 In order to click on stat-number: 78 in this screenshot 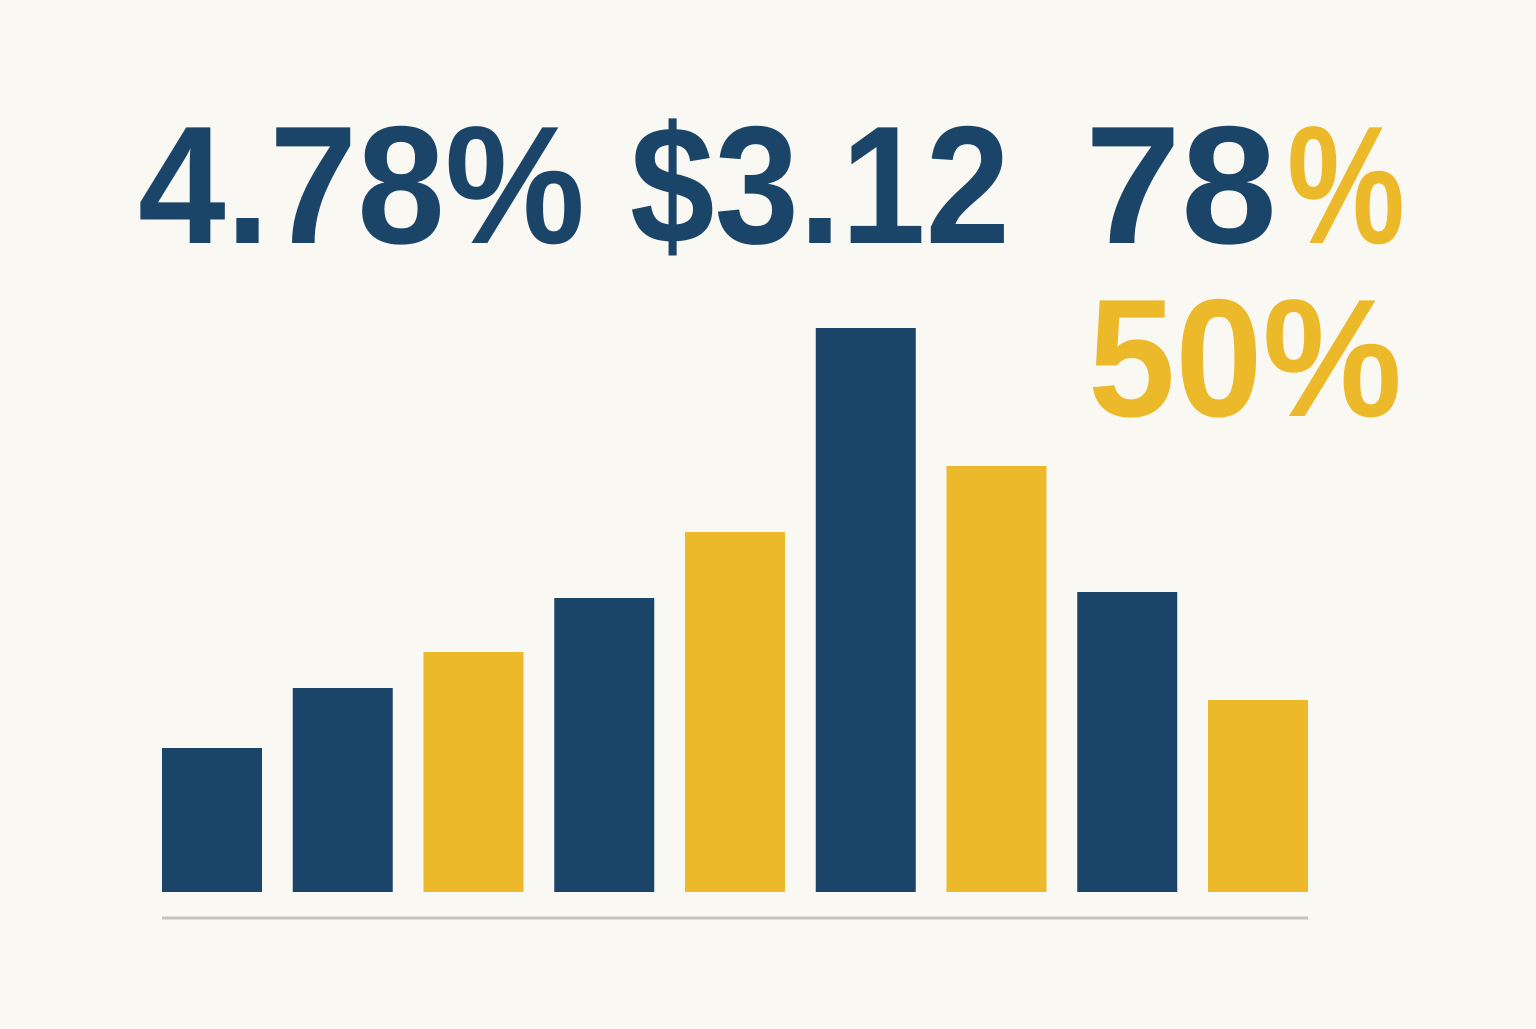, I will do `click(1181, 185)`.